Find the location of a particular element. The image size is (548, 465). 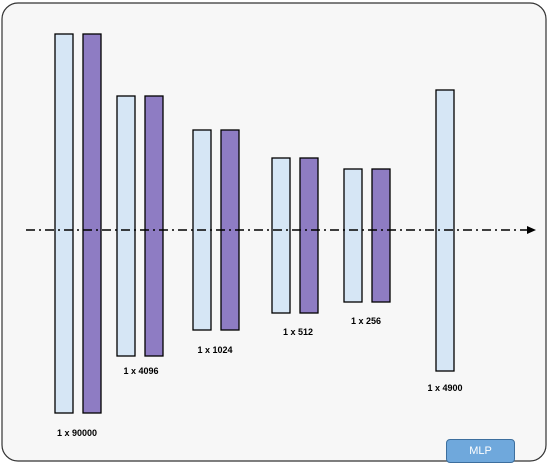

layer-4-purple-bar is located at coordinates (381, 235).